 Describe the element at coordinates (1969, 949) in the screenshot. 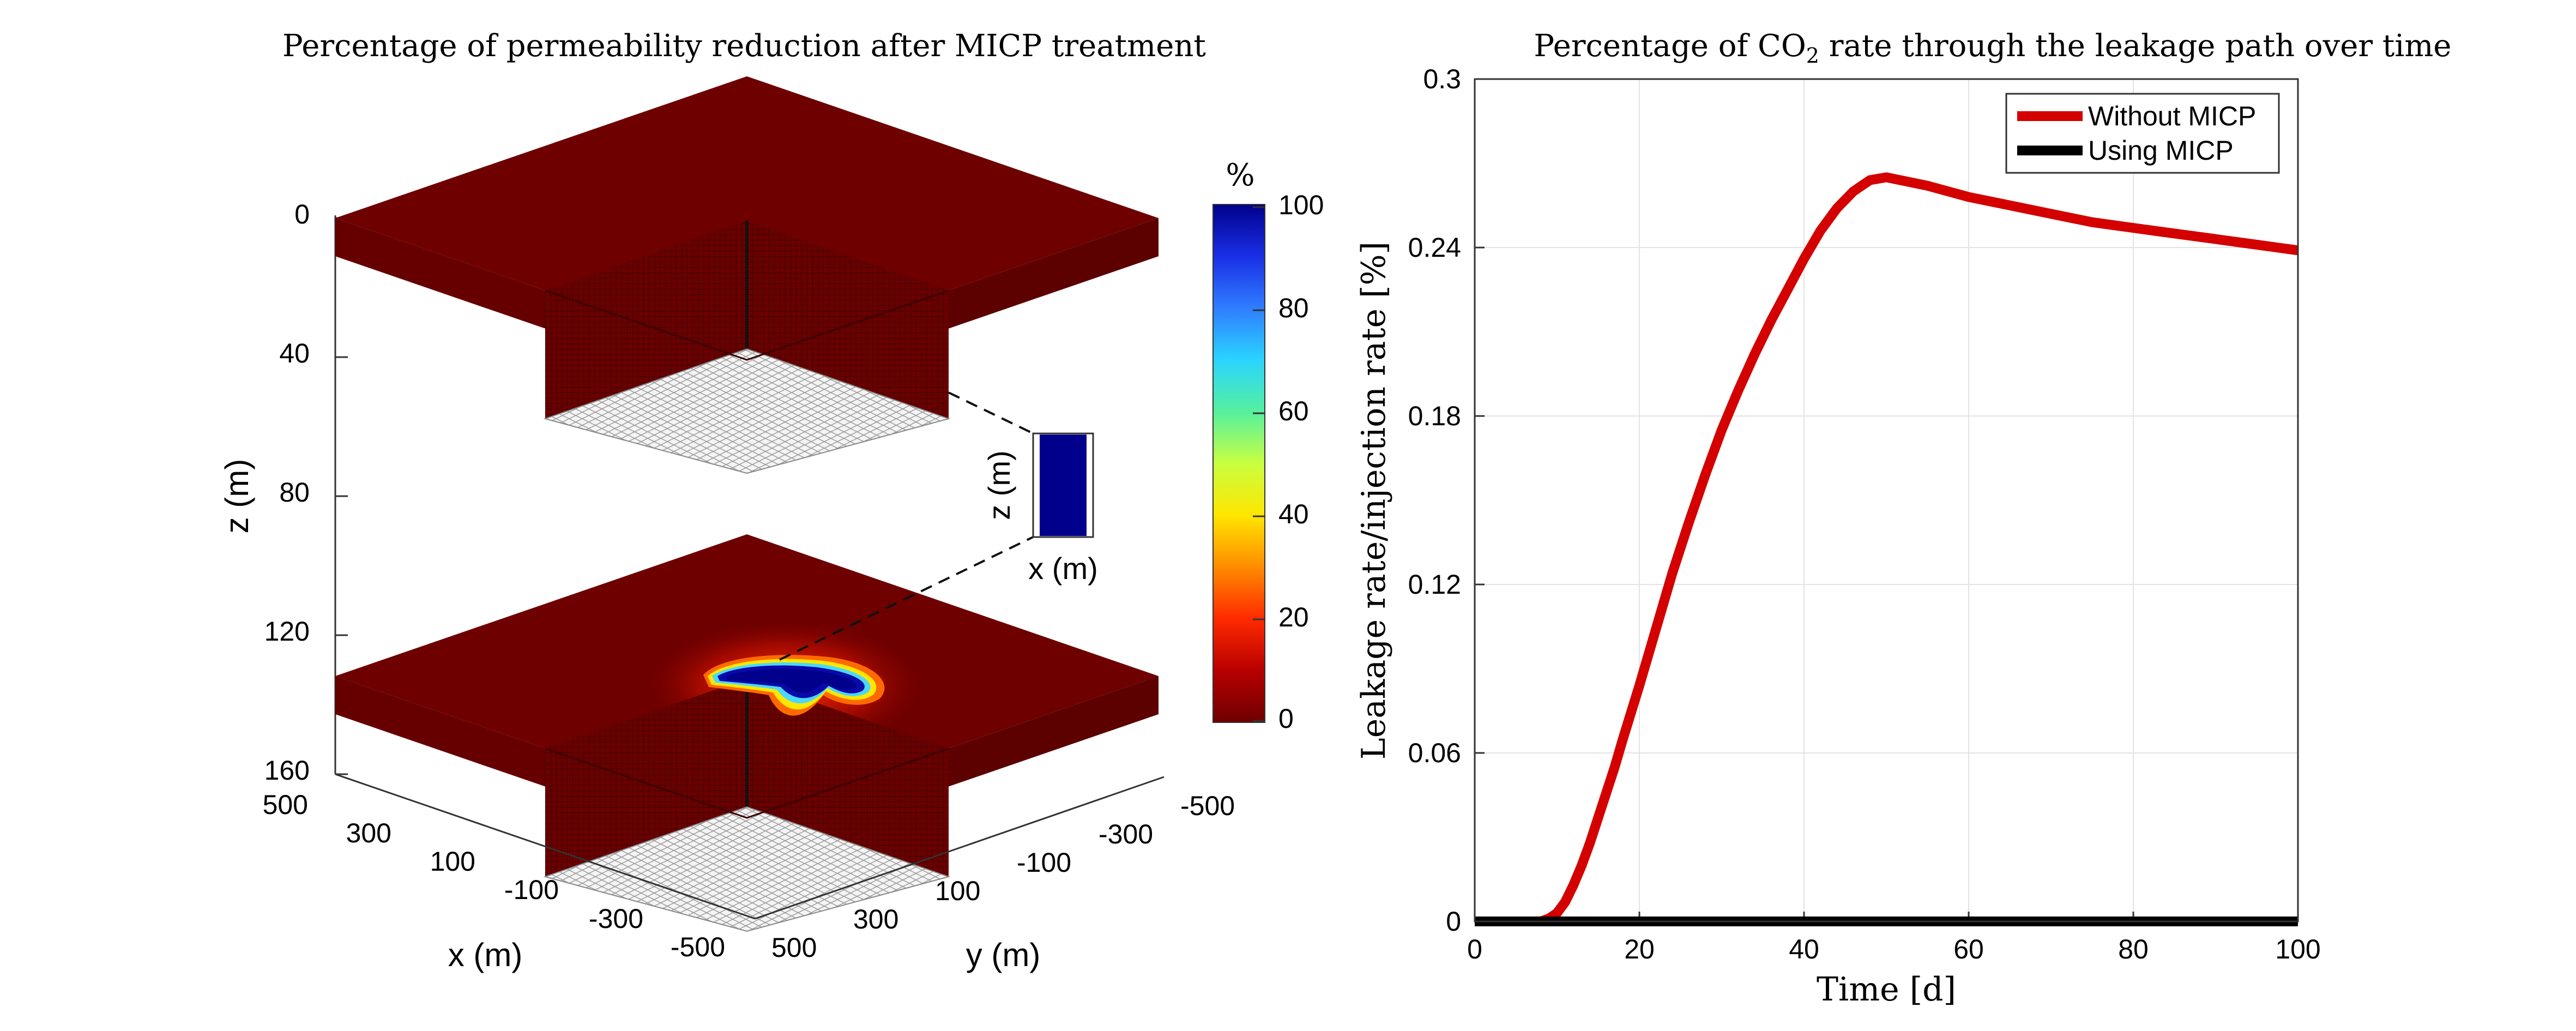

I see `x-tick-label: 60` at that location.